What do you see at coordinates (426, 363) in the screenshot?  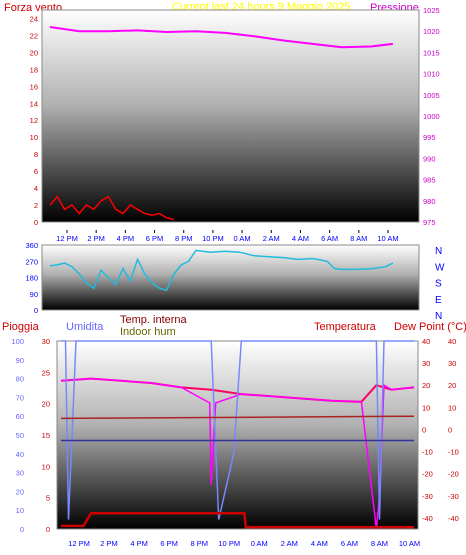 I see `temperatura-ytick-label: 30` at bounding box center [426, 363].